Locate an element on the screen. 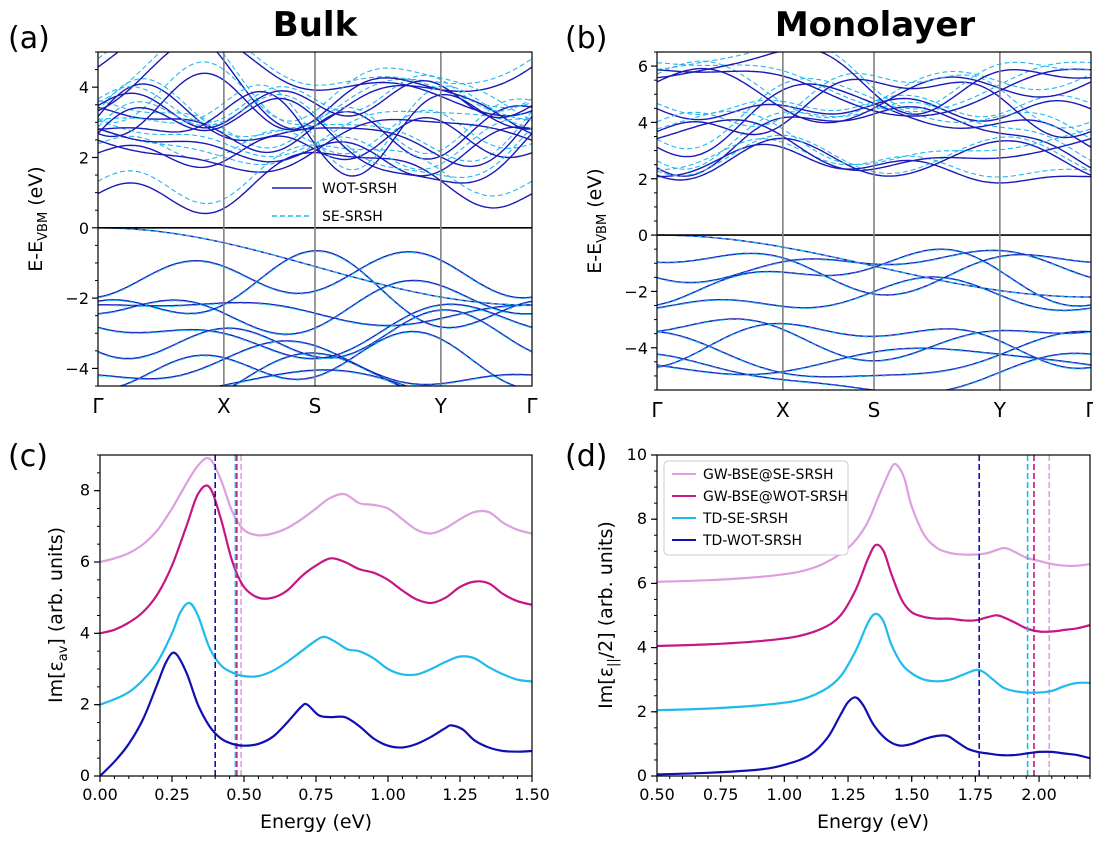 Image resolution: width=1093 pixels, height=842 pixels. panel-b-kpoint-label: S is located at coordinates (874, 410).